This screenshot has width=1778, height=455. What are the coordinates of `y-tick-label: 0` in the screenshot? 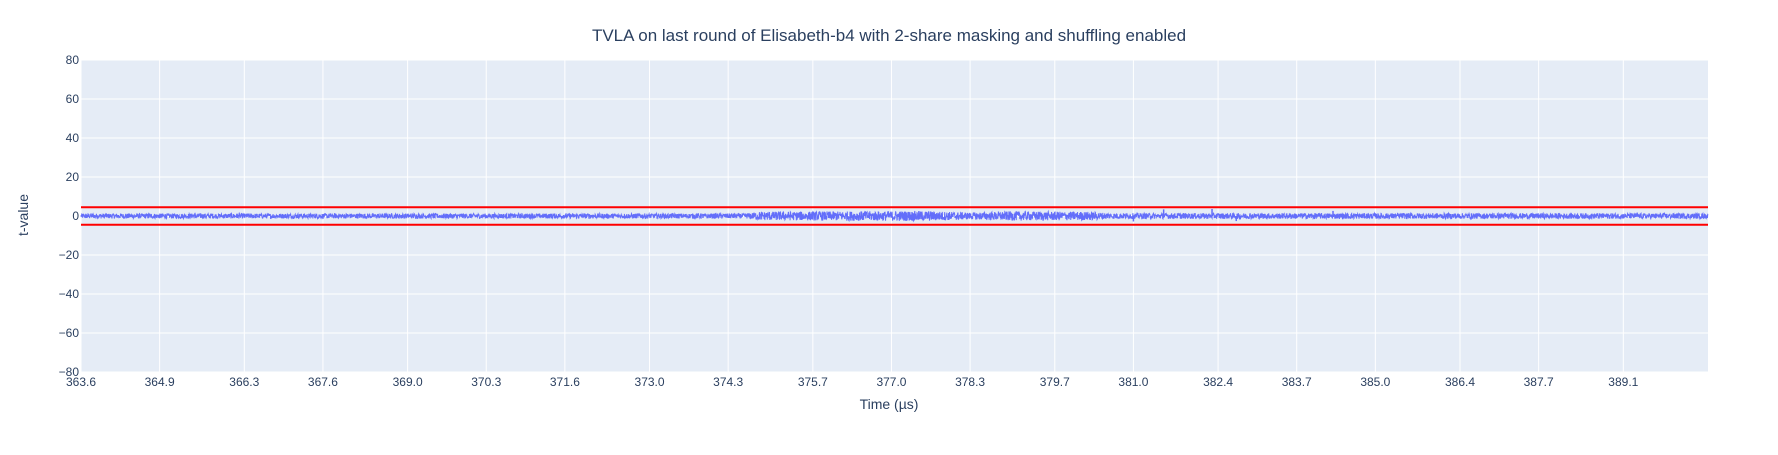 It's located at (75, 216).